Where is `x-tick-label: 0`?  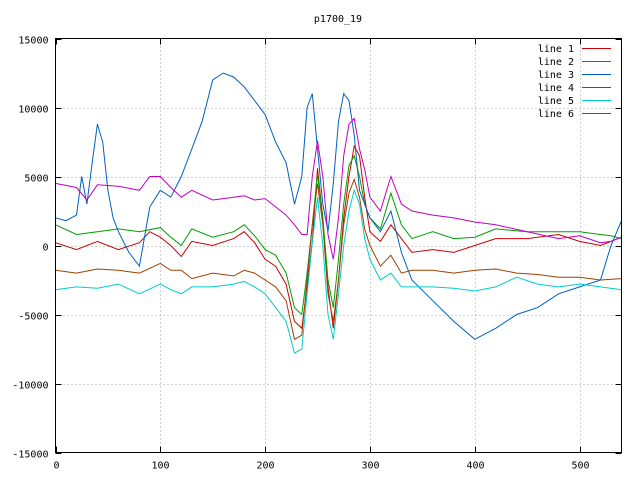
x-tick-label: 0 is located at coordinates (56, 466).